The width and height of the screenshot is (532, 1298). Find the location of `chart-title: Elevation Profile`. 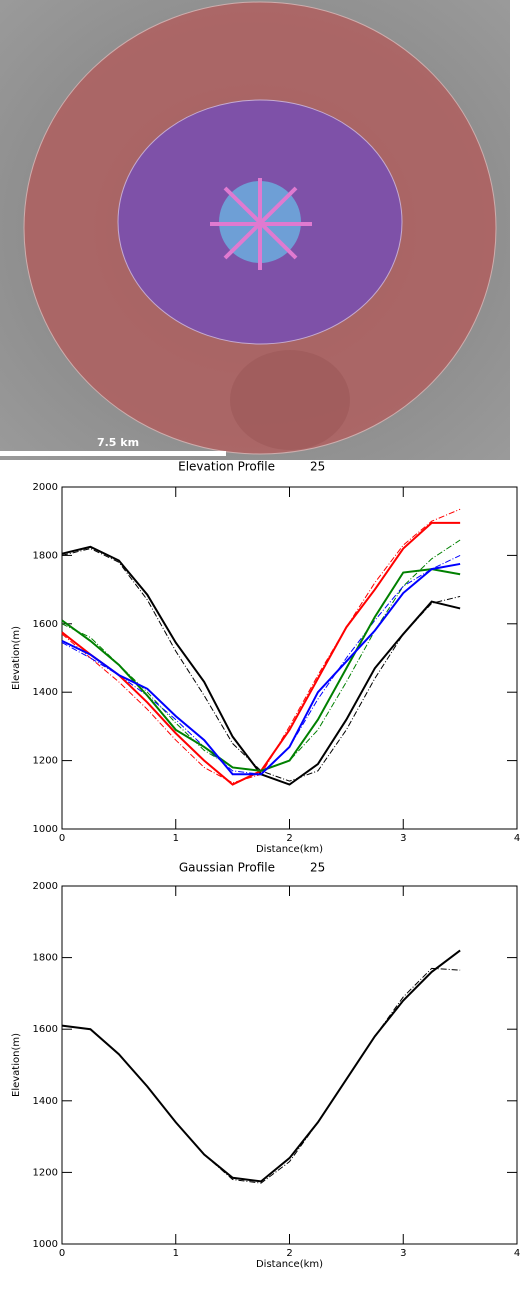

chart-title: Elevation Profile is located at coordinates (226, 467).